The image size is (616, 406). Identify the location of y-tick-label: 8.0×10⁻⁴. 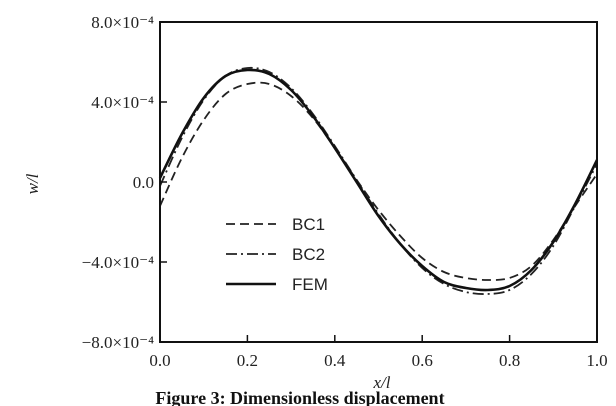
(122, 22).